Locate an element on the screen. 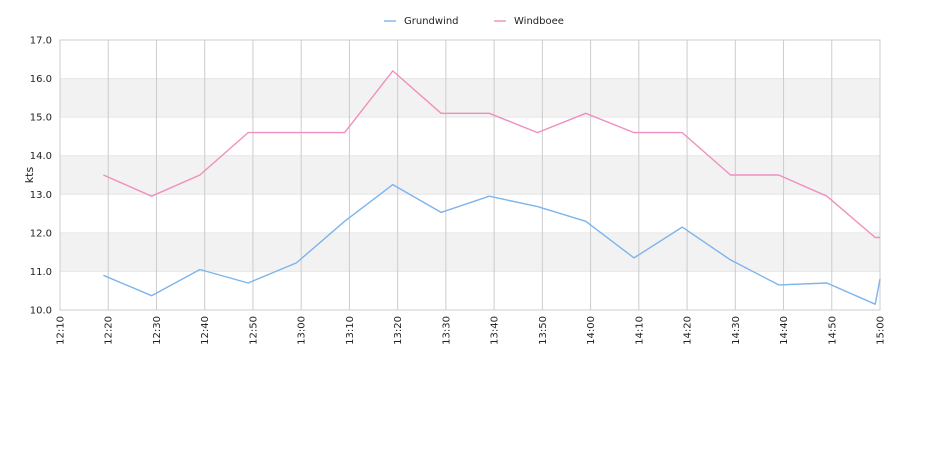  x-tick-label: 12:30 is located at coordinates (157, 330).